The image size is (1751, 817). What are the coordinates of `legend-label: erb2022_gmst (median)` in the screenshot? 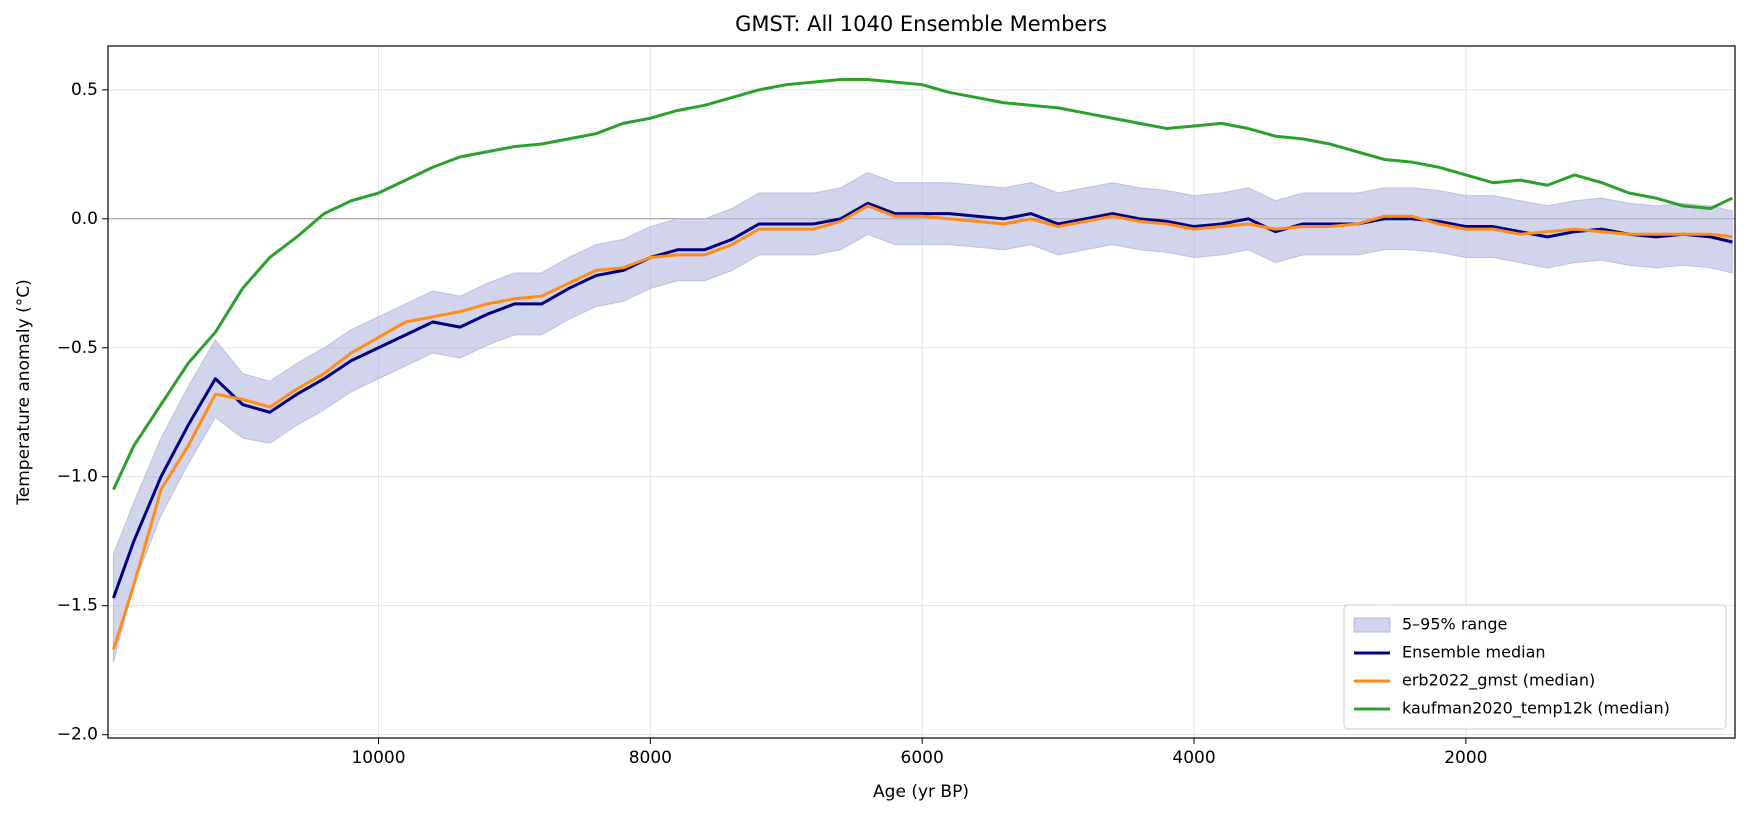 It's located at (1498, 681).